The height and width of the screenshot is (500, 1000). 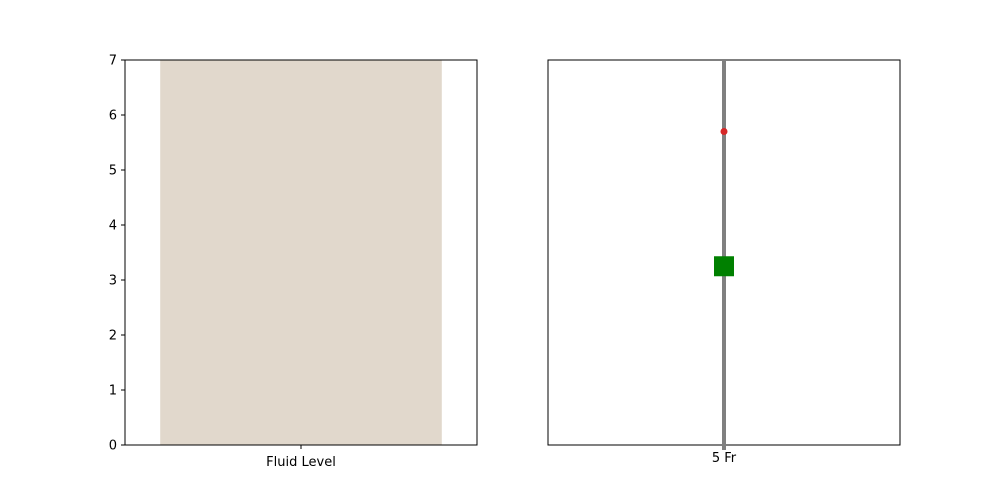 I want to click on right-content, so click(x=724, y=255).